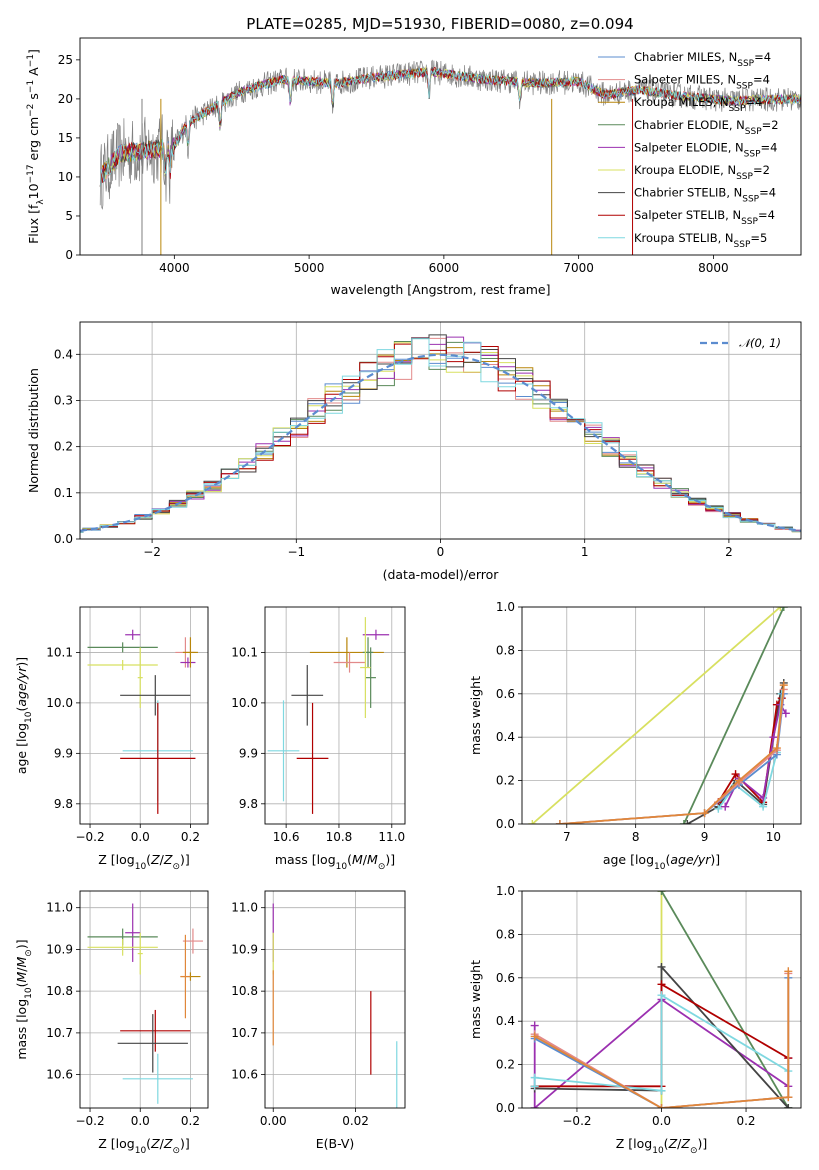 The image size is (819, 1170). I want to click on x-tick-label: 8000, so click(713, 268).